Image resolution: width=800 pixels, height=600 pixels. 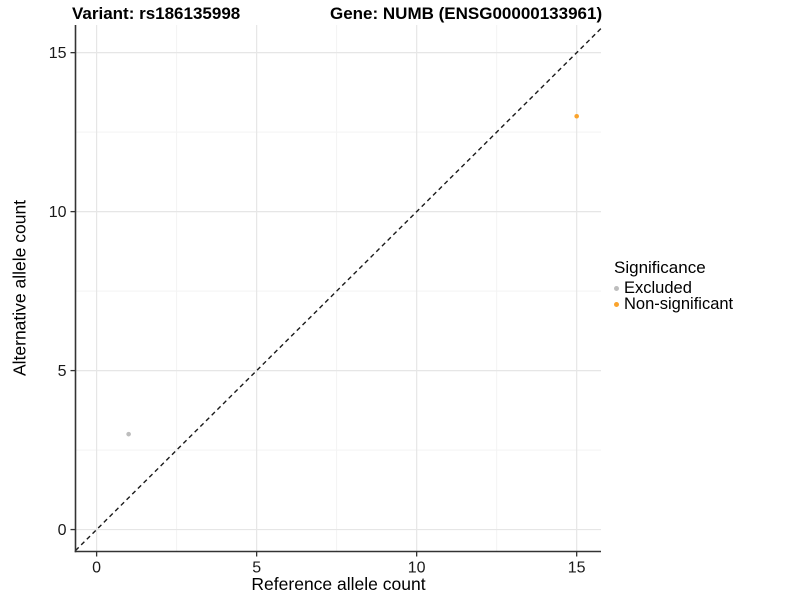 What do you see at coordinates (338, 584) in the screenshot?
I see `x-axis-title: Reference allele count` at bounding box center [338, 584].